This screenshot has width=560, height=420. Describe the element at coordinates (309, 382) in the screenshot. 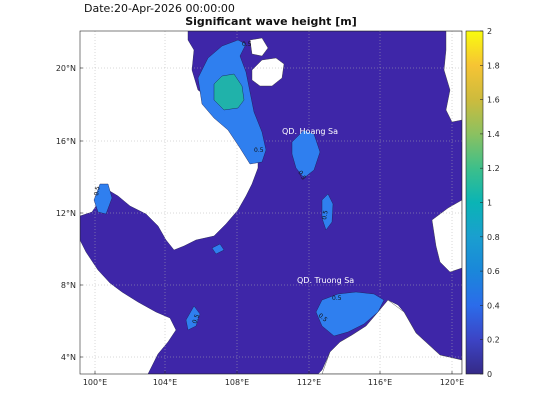

I see `lon-tick-label: 112°E` at that location.